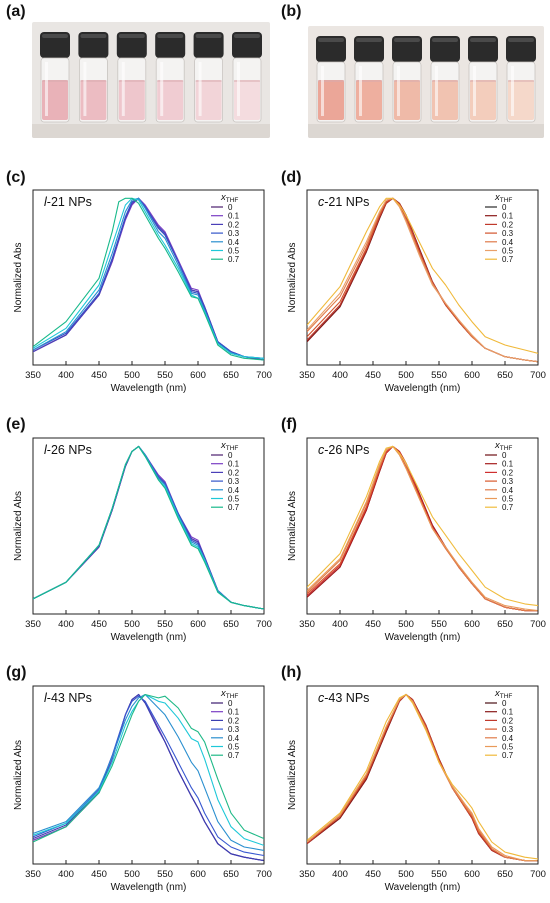 The image size is (550, 903). I want to click on title-rest: -26 NPs, so click(69, 450).